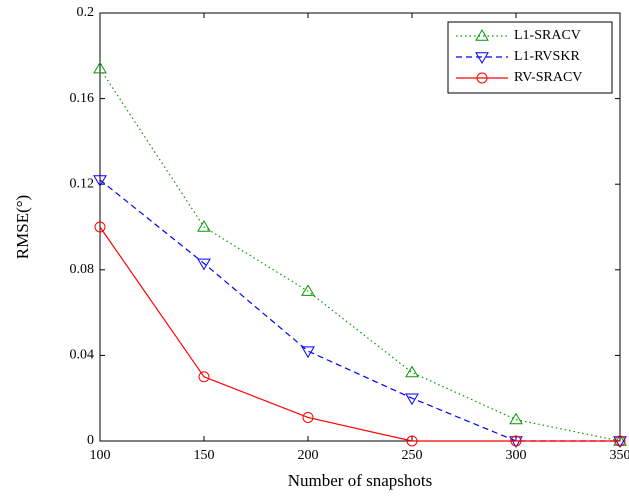 The height and width of the screenshot is (497, 629). I want to click on y-tick-label: 0.12, so click(82, 183).